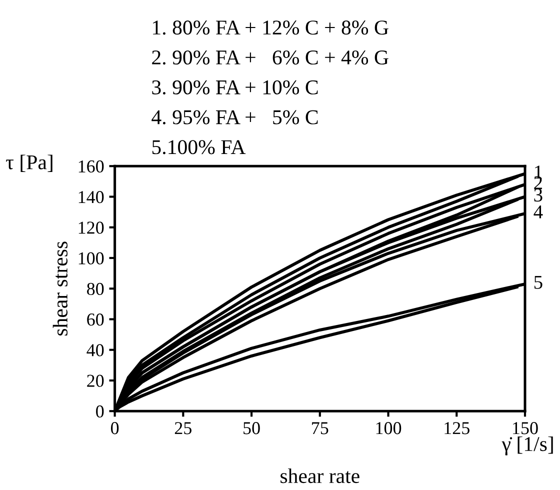  What do you see at coordinates (95, 350) in the screenshot?
I see `y-tick-label: 40` at bounding box center [95, 350].